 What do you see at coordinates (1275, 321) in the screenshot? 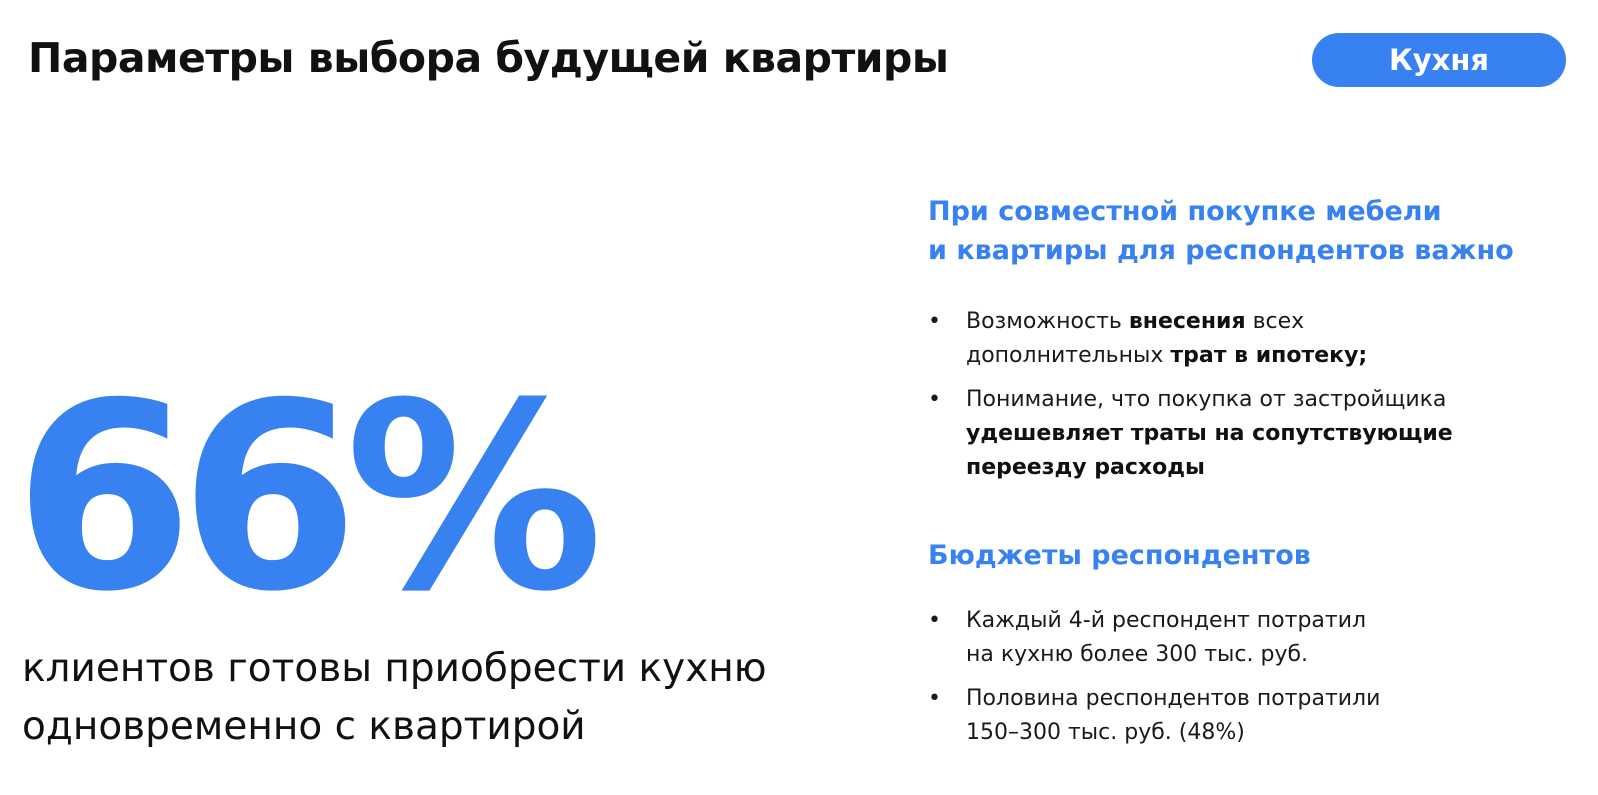
I see `list-item-text: всех` at bounding box center [1275, 321].